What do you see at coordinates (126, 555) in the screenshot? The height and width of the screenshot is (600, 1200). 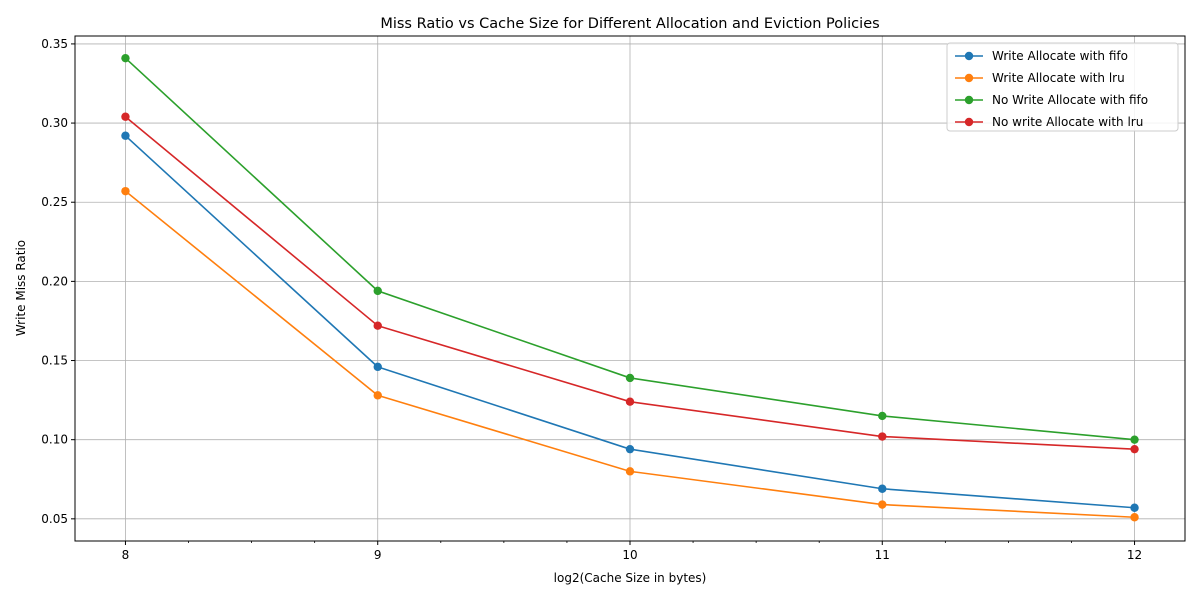 I see `x-tick-label: 8` at bounding box center [126, 555].